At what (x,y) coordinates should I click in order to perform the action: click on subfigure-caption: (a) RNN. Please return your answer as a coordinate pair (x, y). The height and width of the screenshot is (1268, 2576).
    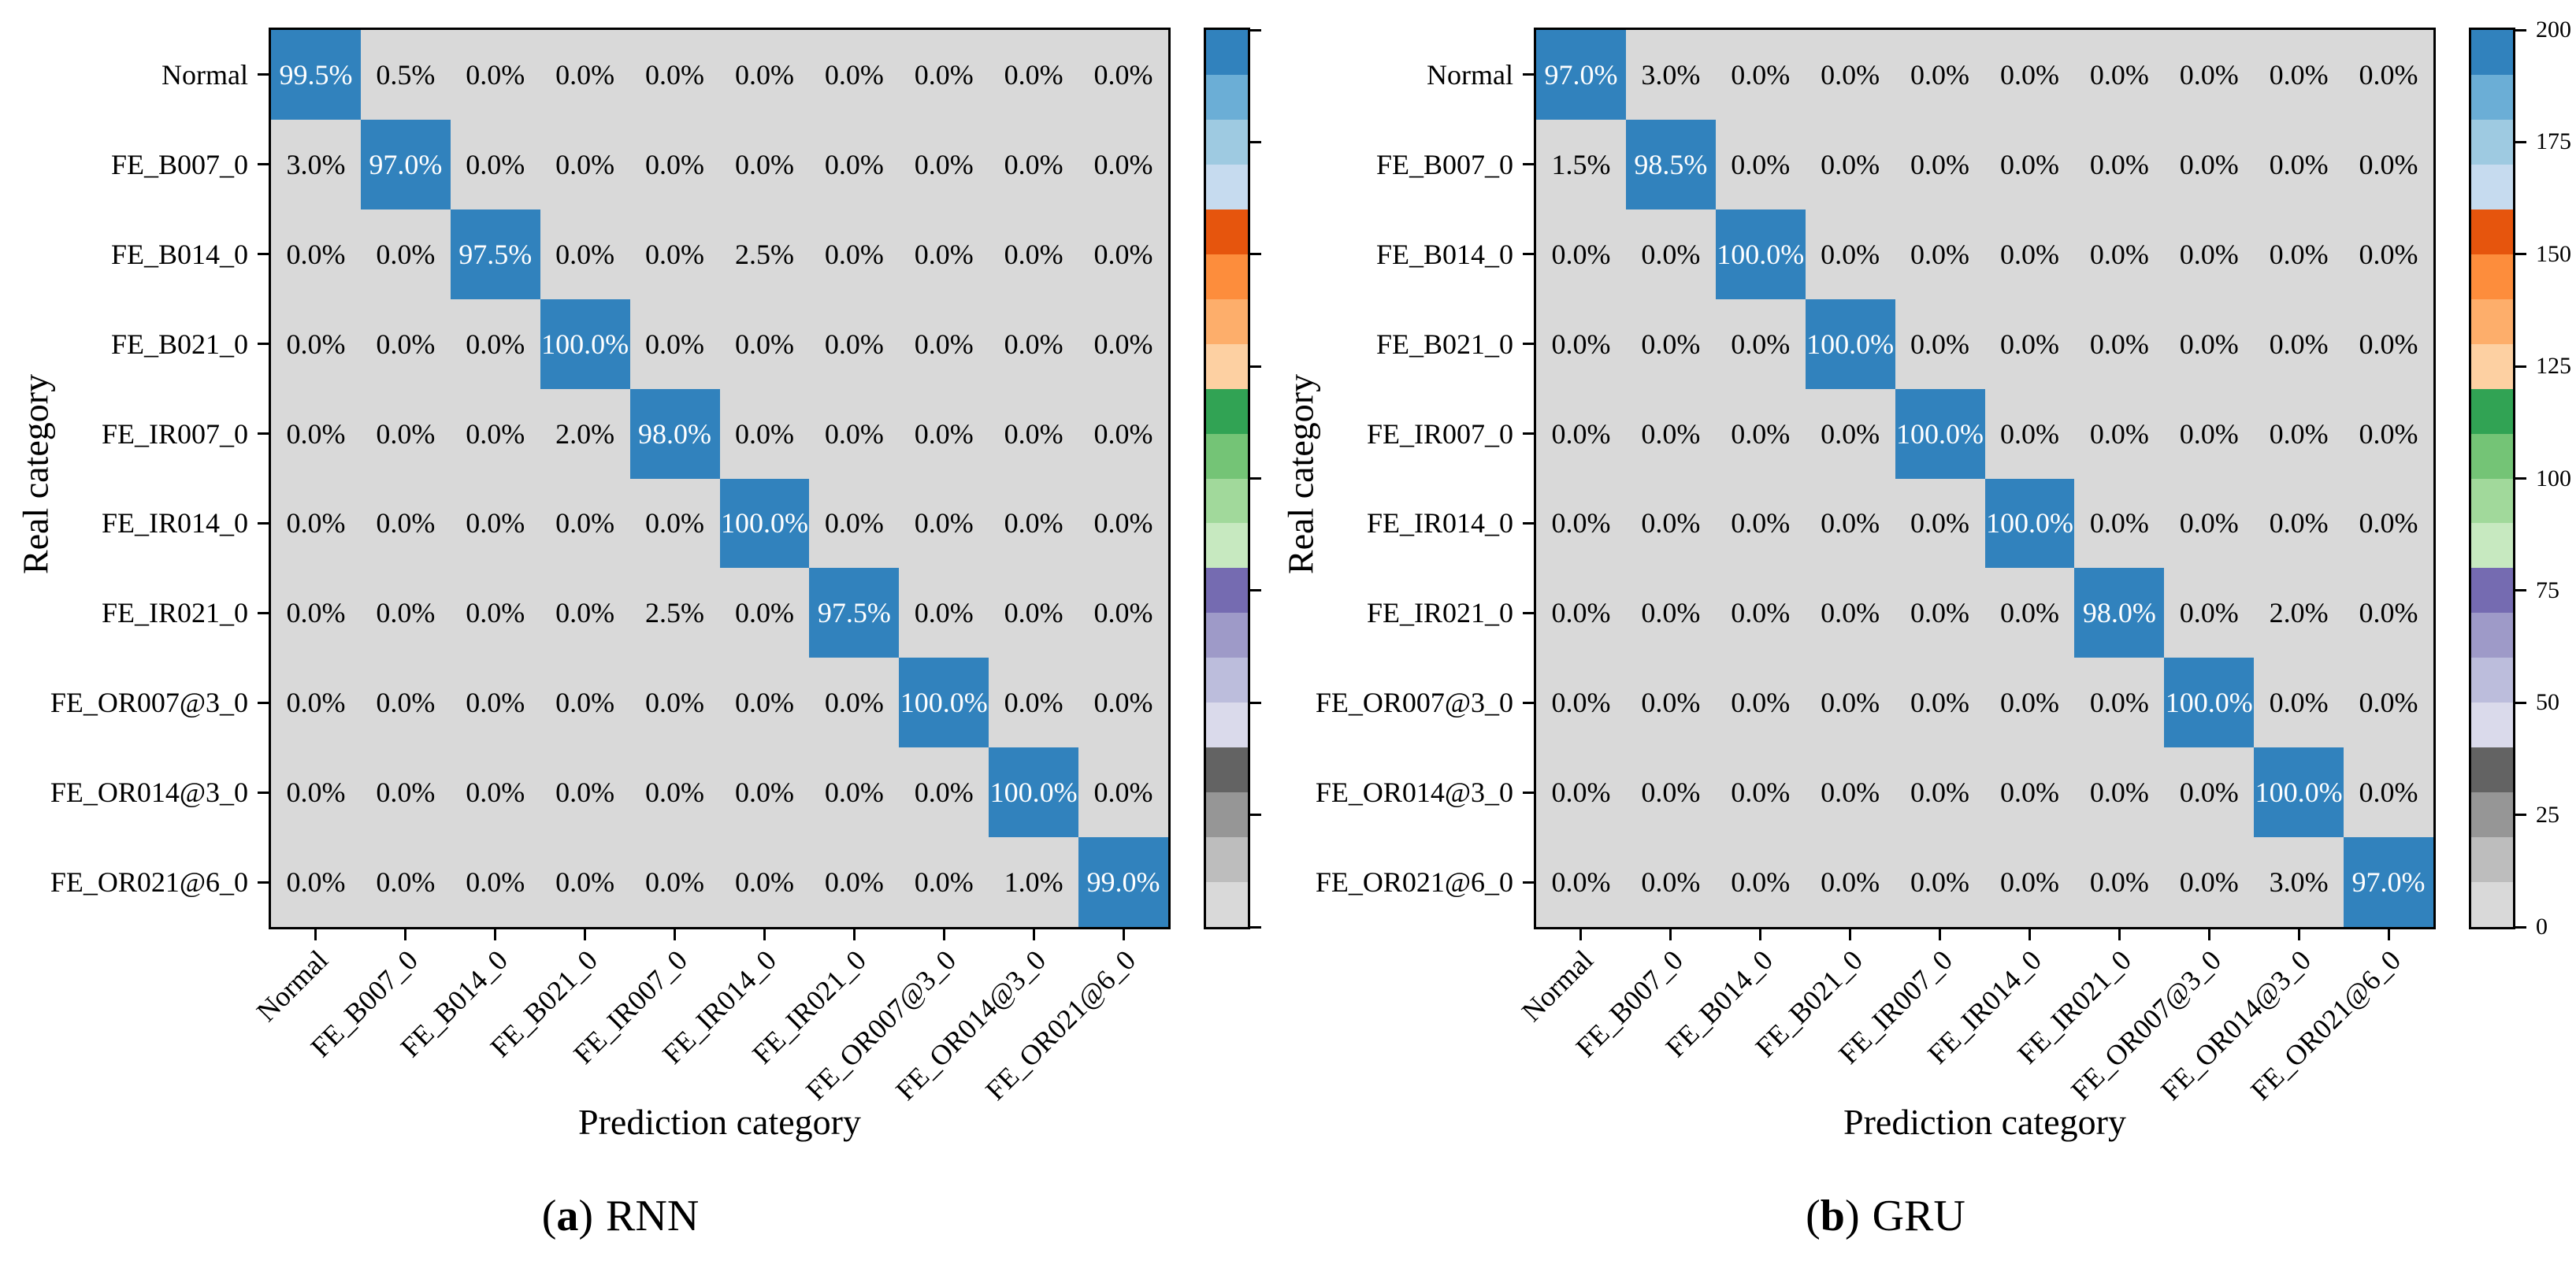
    Looking at the image, I should click on (620, 1216).